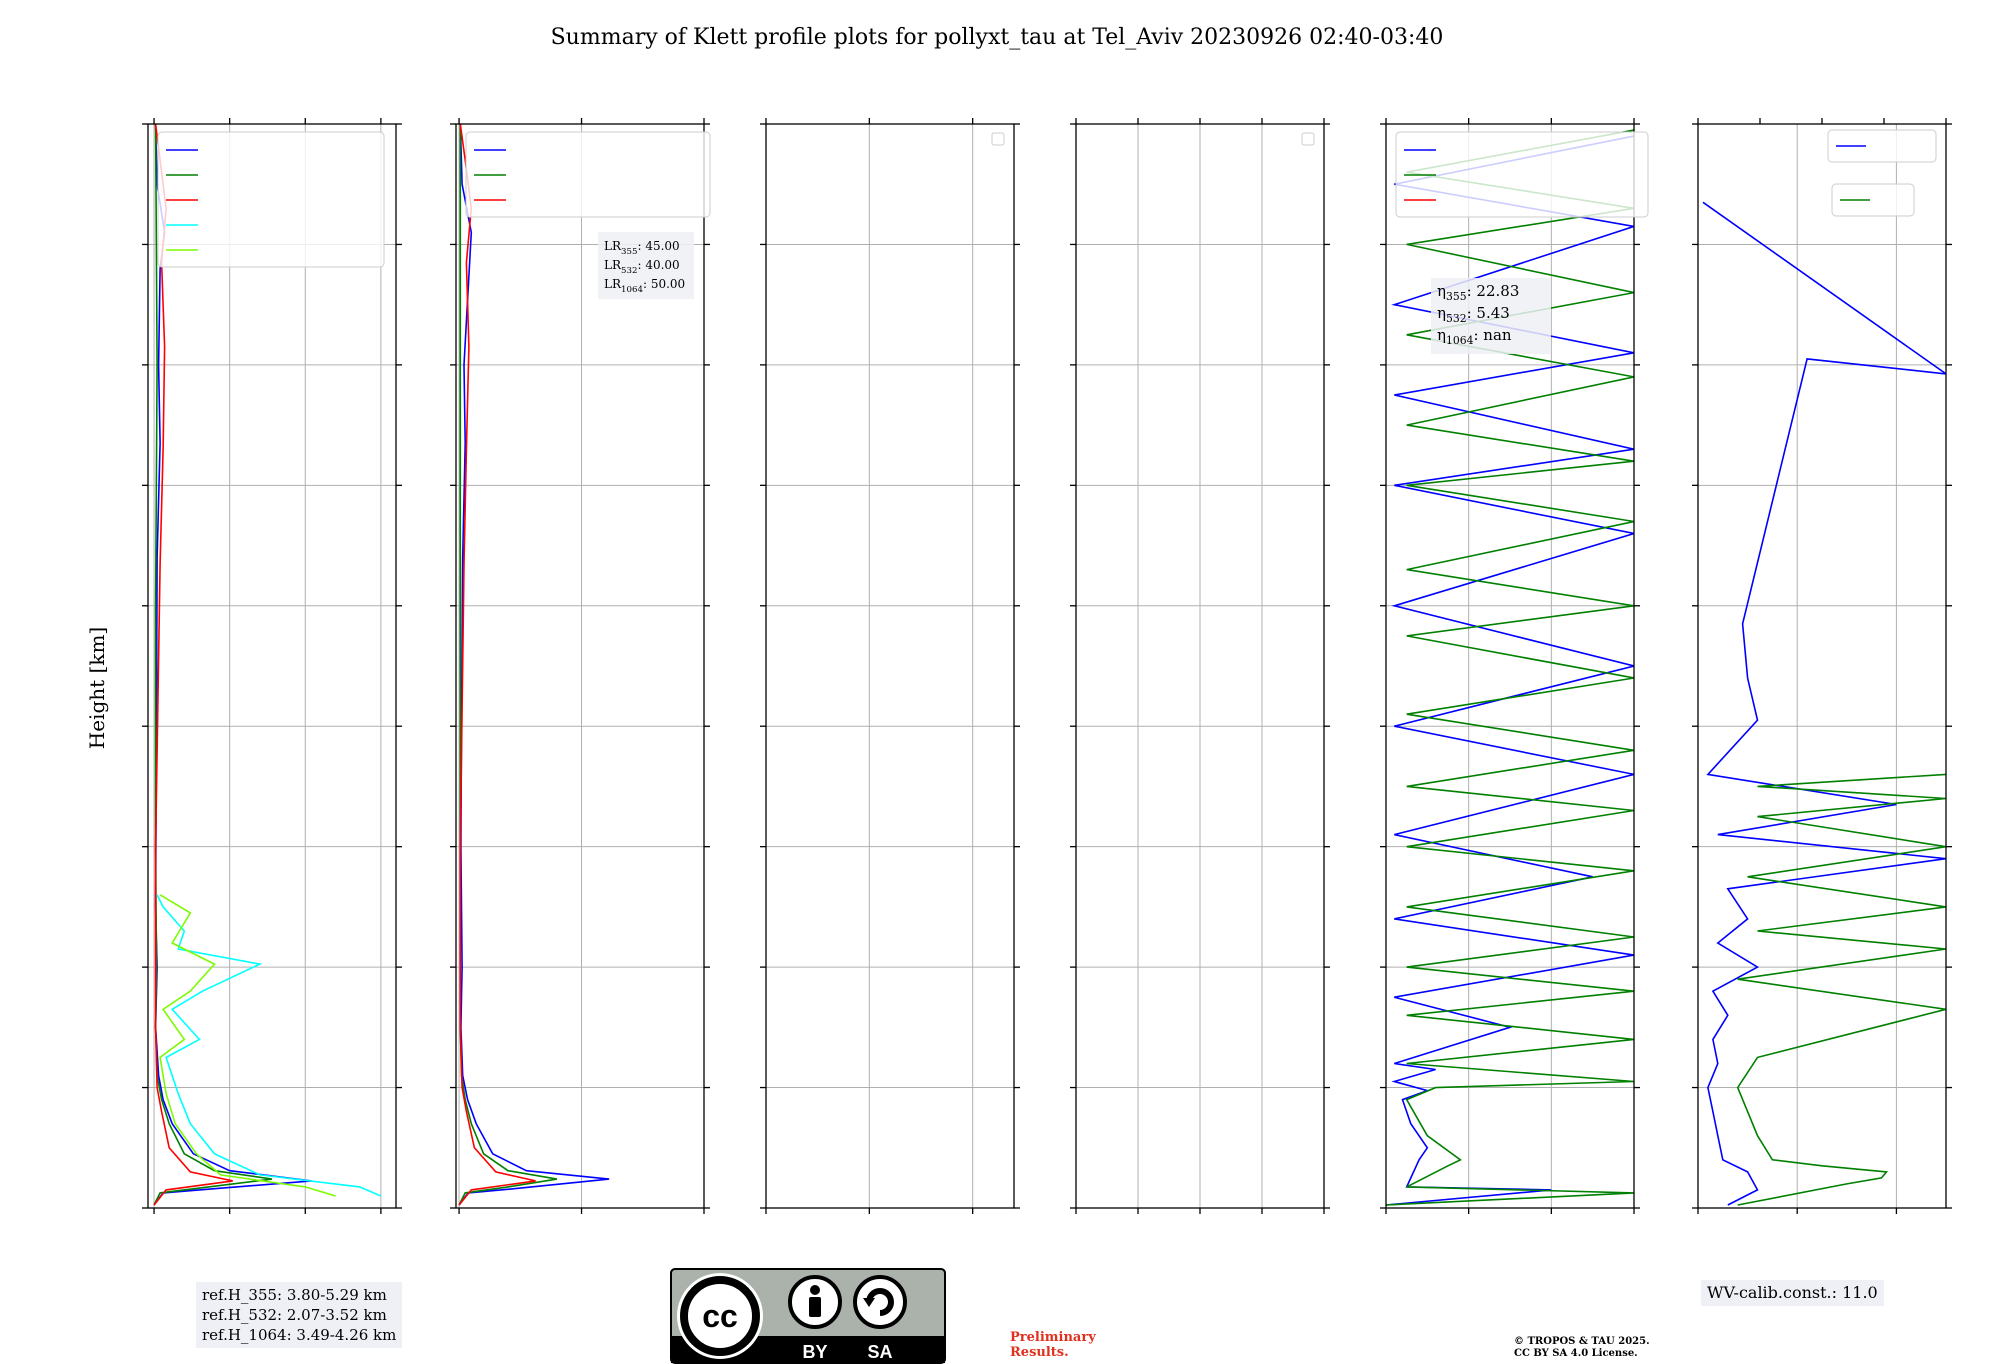 The height and width of the screenshot is (1364, 2000). What do you see at coordinates (497, 665) in the screenshot?
I see `series-line-aerBsc_klett_1064 x LR` at bounding box center [497, 665].